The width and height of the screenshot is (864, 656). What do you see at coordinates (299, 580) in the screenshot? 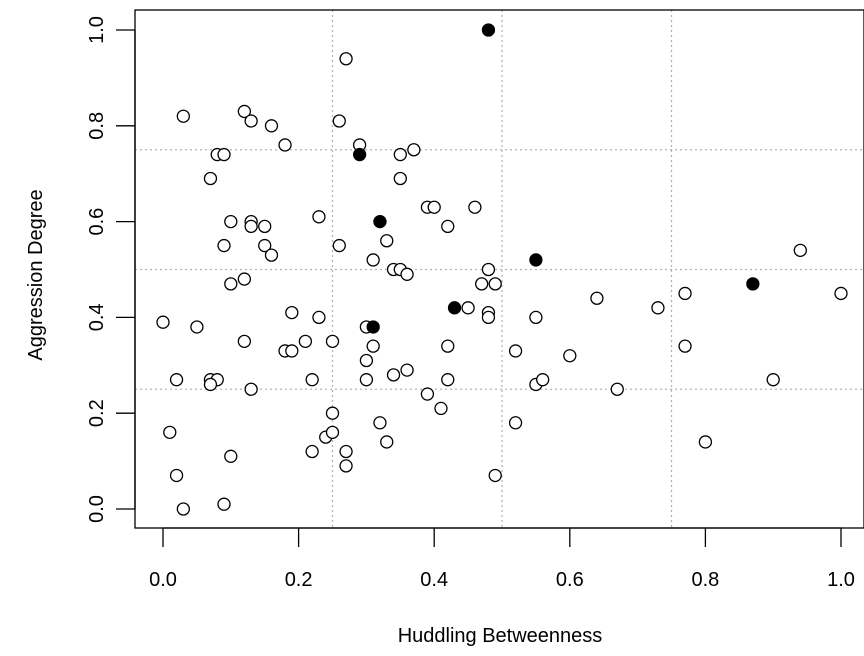
I see `x-tick-label: 0.2` at bounding box center [299, 580].